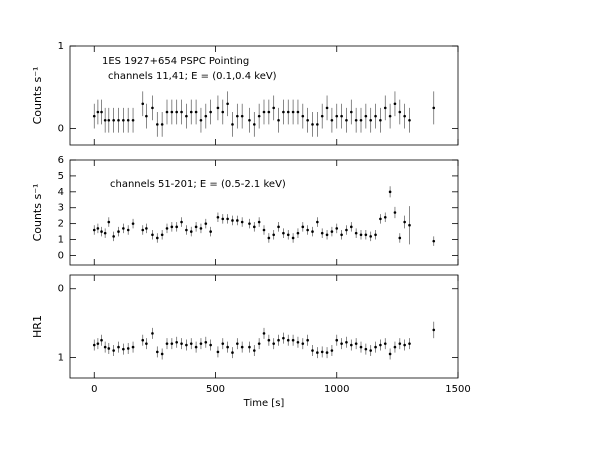  What do you see at coordinates (198, 184) in the screenshot?
I see `annotation: channels 51-201; E = (0.5-2.1 keV)` at bounding box center [198, 184].